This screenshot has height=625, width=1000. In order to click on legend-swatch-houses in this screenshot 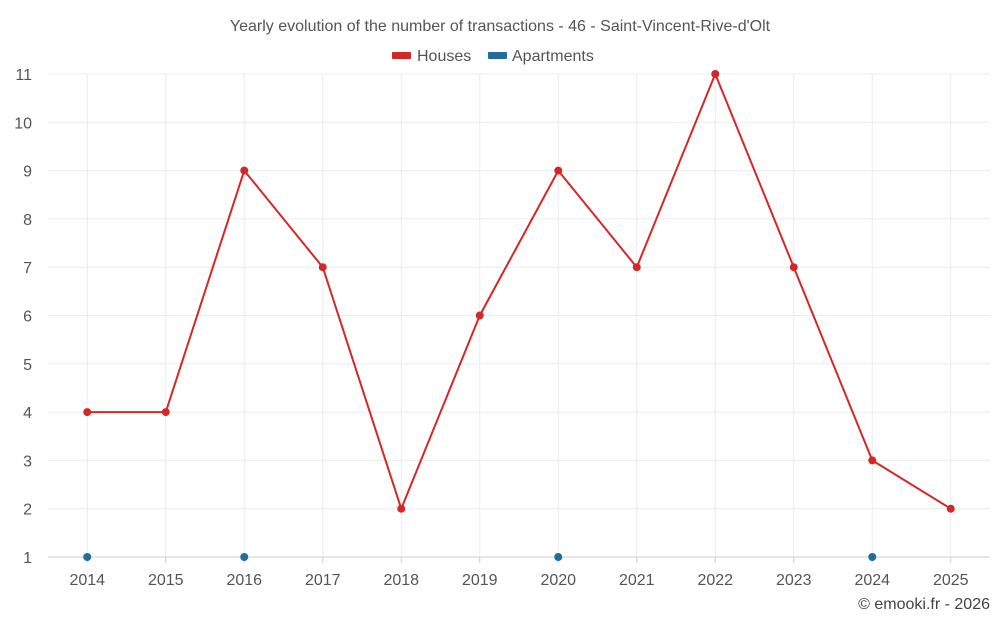, I will do `click(401, 55)`.